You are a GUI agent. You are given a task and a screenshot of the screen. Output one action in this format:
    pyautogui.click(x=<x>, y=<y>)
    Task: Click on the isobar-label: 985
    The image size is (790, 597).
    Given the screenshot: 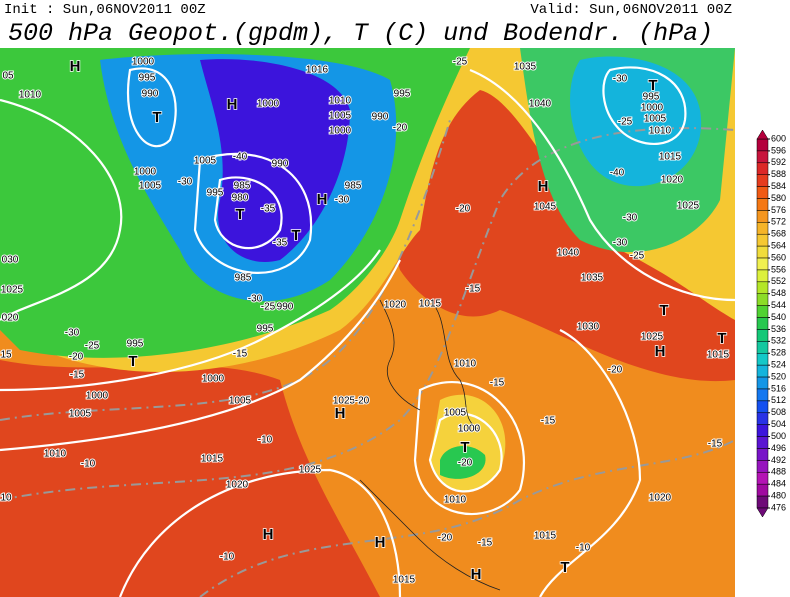 What is the action you would take?
    pyautogui.click(x=242, y=186)
    